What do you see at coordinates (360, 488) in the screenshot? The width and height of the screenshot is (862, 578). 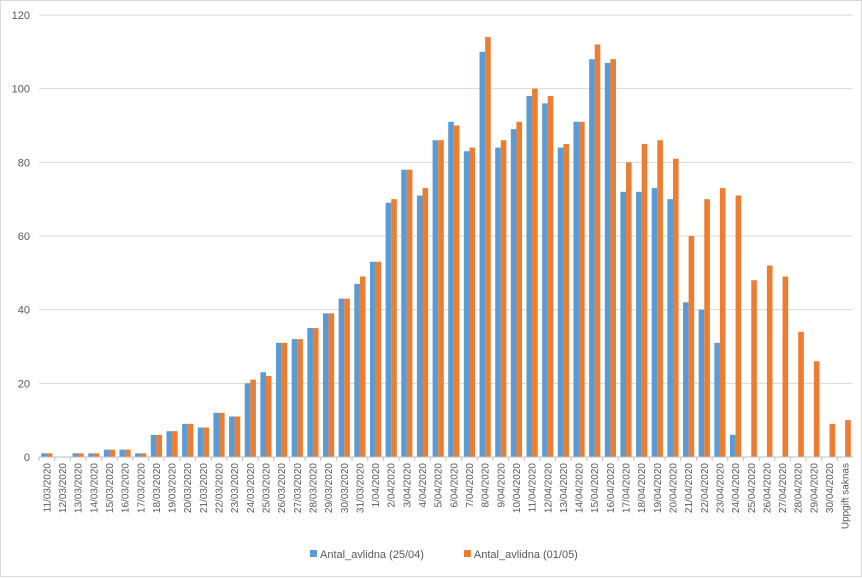 I see `x-tick-label: 31/03/2020` at bounding box center [360, 488].